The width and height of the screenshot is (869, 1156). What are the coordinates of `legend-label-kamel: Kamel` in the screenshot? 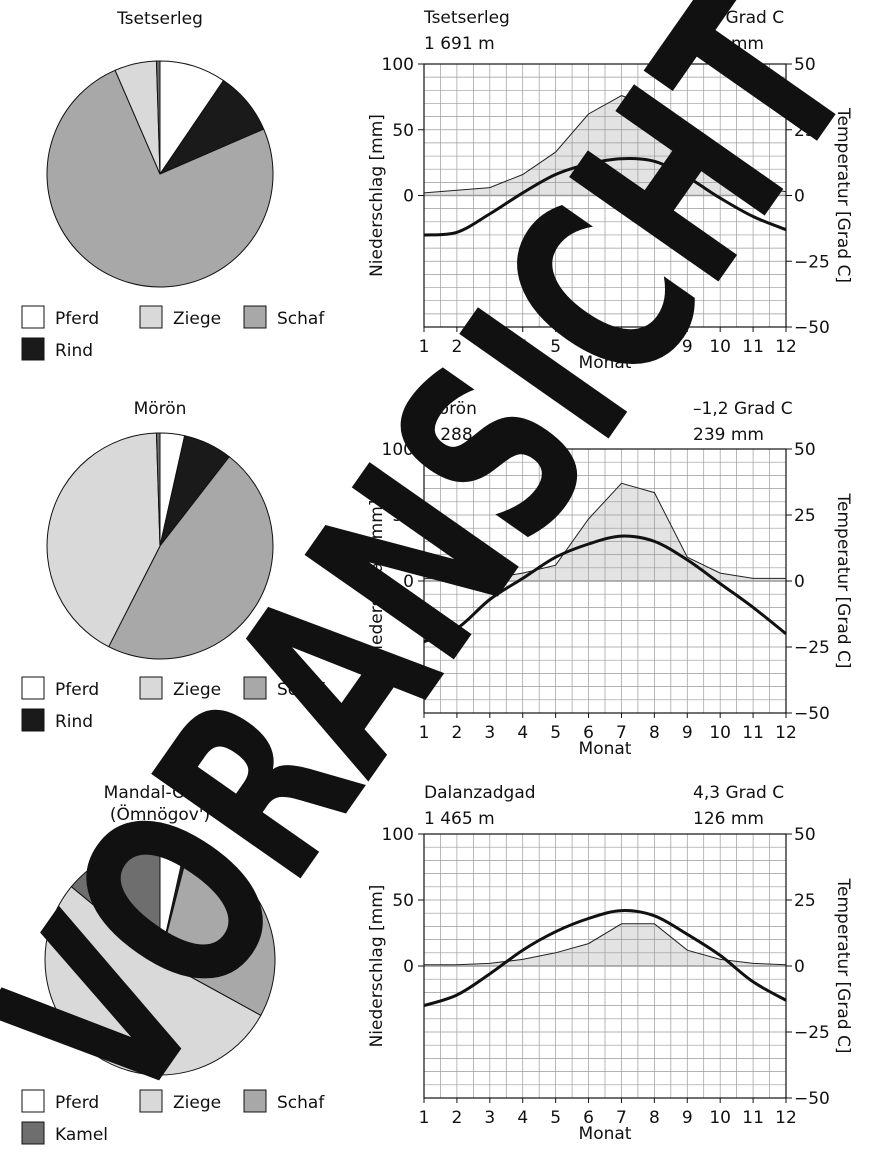 It's located at (81, 1135).